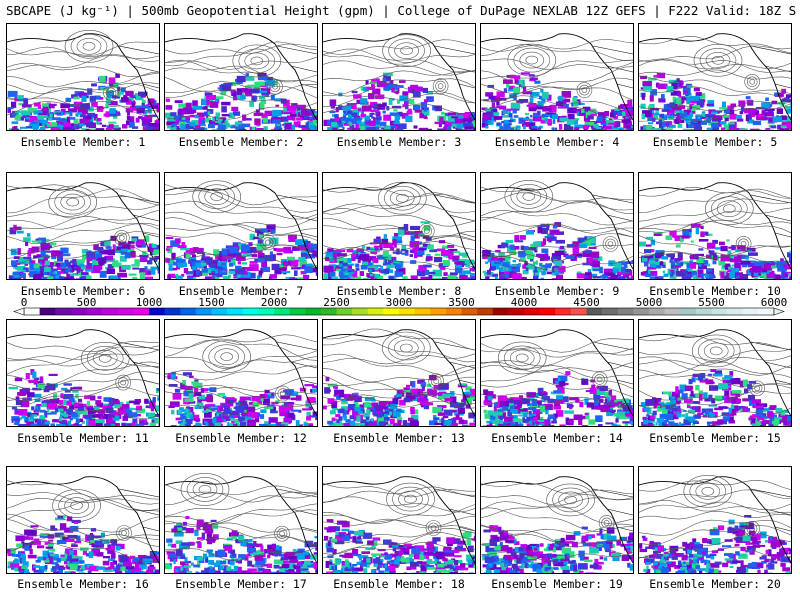 The height and width of the screenshot is (600, 800). What do you see at coordinates (83, 291) in the screenshot?
I see `ensemble-member-label: Ensemble Member: 6` at bounding box center [83, 291].